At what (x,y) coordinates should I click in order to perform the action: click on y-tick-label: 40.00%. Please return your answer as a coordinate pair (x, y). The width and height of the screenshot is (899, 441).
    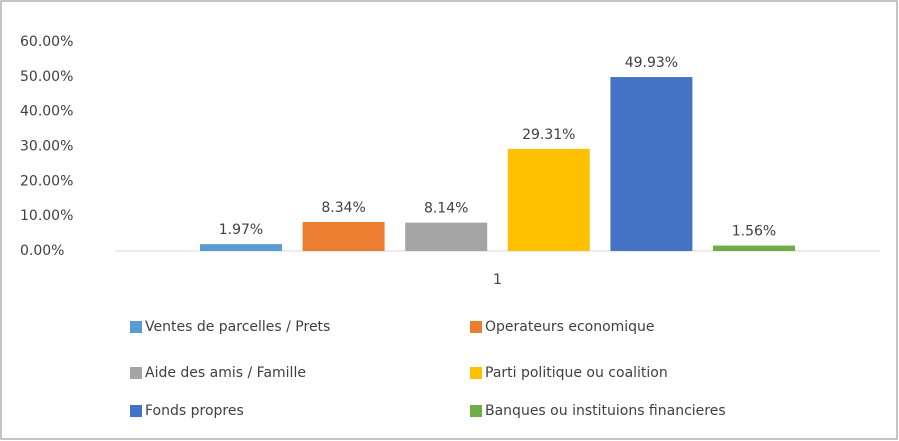
    Looking at the image, I should click on (46, 112).